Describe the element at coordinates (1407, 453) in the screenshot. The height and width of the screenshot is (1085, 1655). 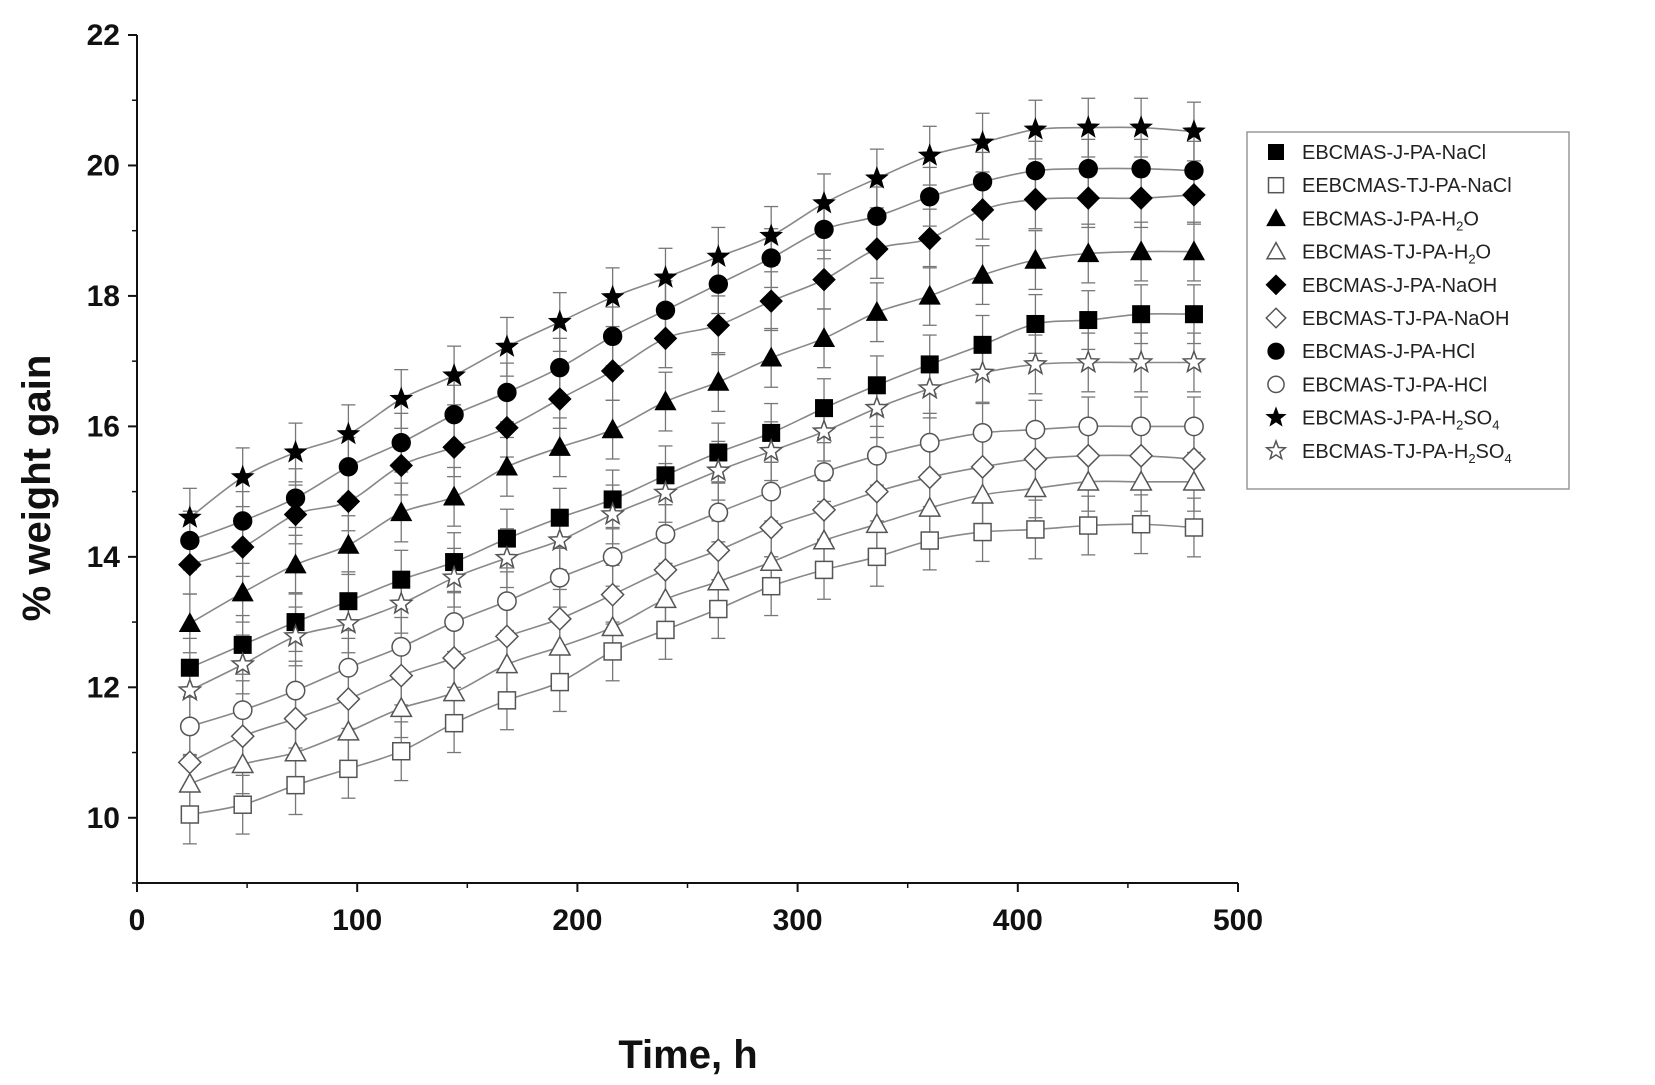
I see `legend-label: EBCMAS-TJ-PA-H2SO4` at that location.